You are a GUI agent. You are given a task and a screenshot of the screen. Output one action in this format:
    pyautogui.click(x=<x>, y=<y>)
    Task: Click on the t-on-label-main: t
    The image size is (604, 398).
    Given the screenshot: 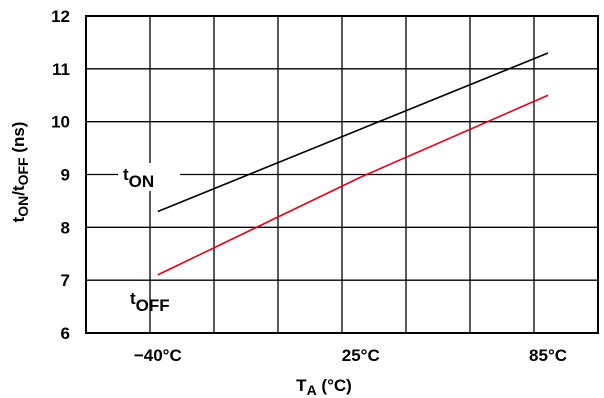 What is the action you would take?
    pyautogui.click(x=126, y=174)
    